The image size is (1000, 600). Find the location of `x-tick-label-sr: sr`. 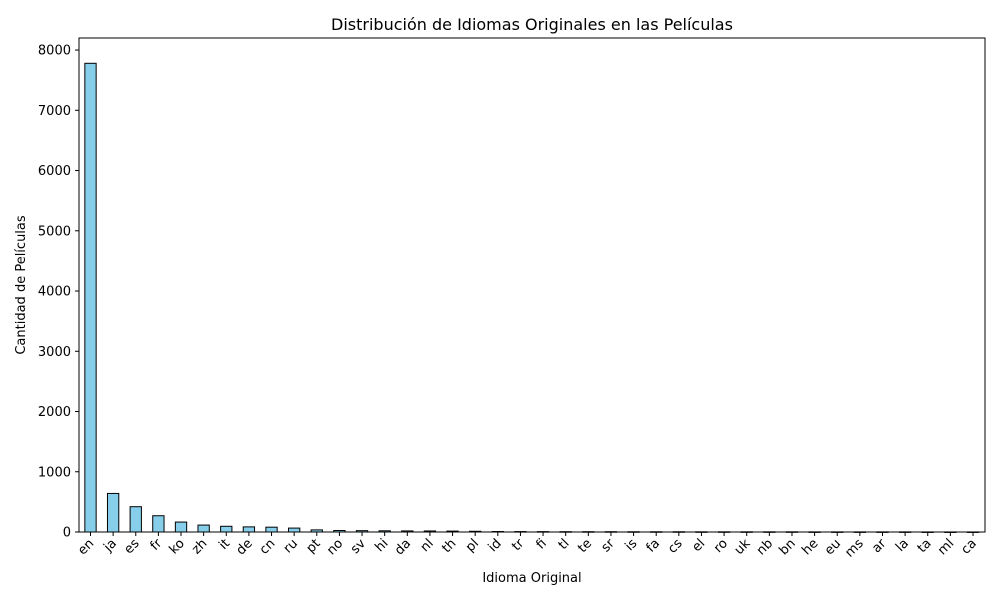

x-tick-label-sr: sr is located at coordinates (609, 546).